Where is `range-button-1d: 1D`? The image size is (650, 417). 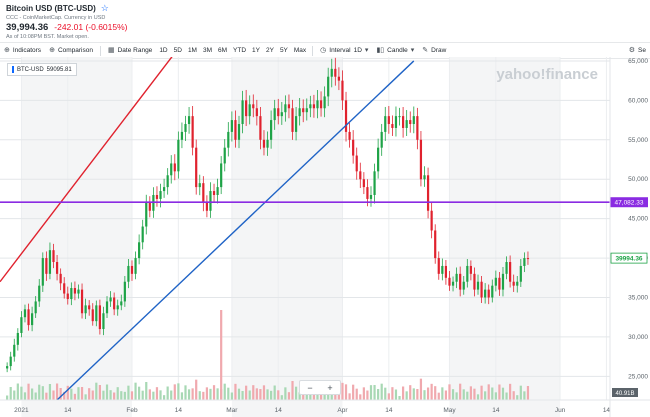 range-button-1d: 1D is located at coordinates (163, 50).